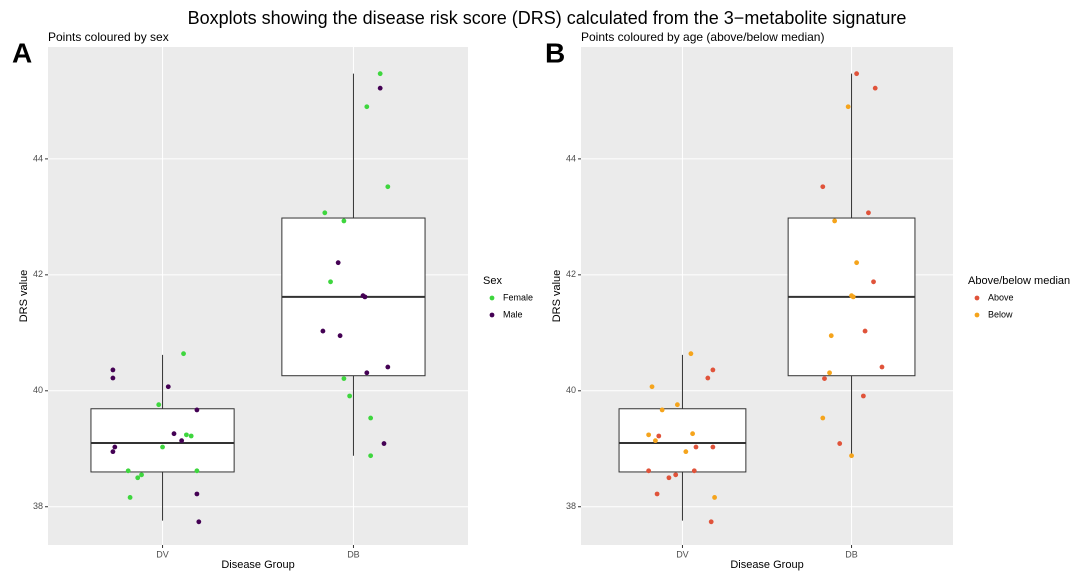  What do you see at coordinates (518, 297) in the screenshot?
I see `legend-label: Female` at bounding box center [518, 297].